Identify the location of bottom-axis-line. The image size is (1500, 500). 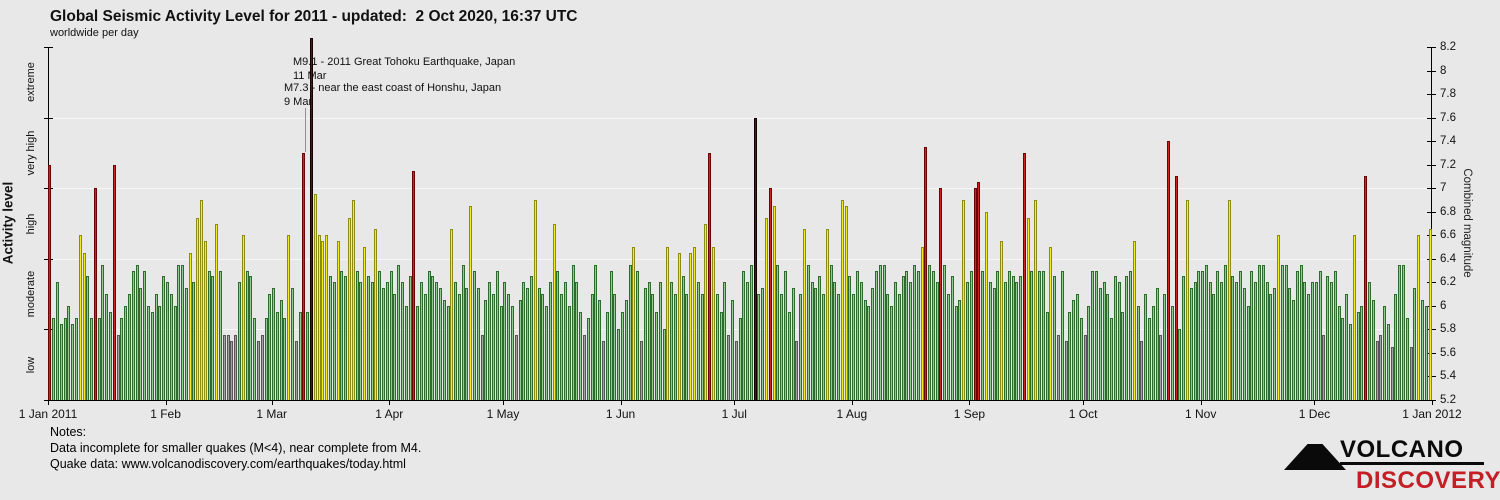
(740, 400).